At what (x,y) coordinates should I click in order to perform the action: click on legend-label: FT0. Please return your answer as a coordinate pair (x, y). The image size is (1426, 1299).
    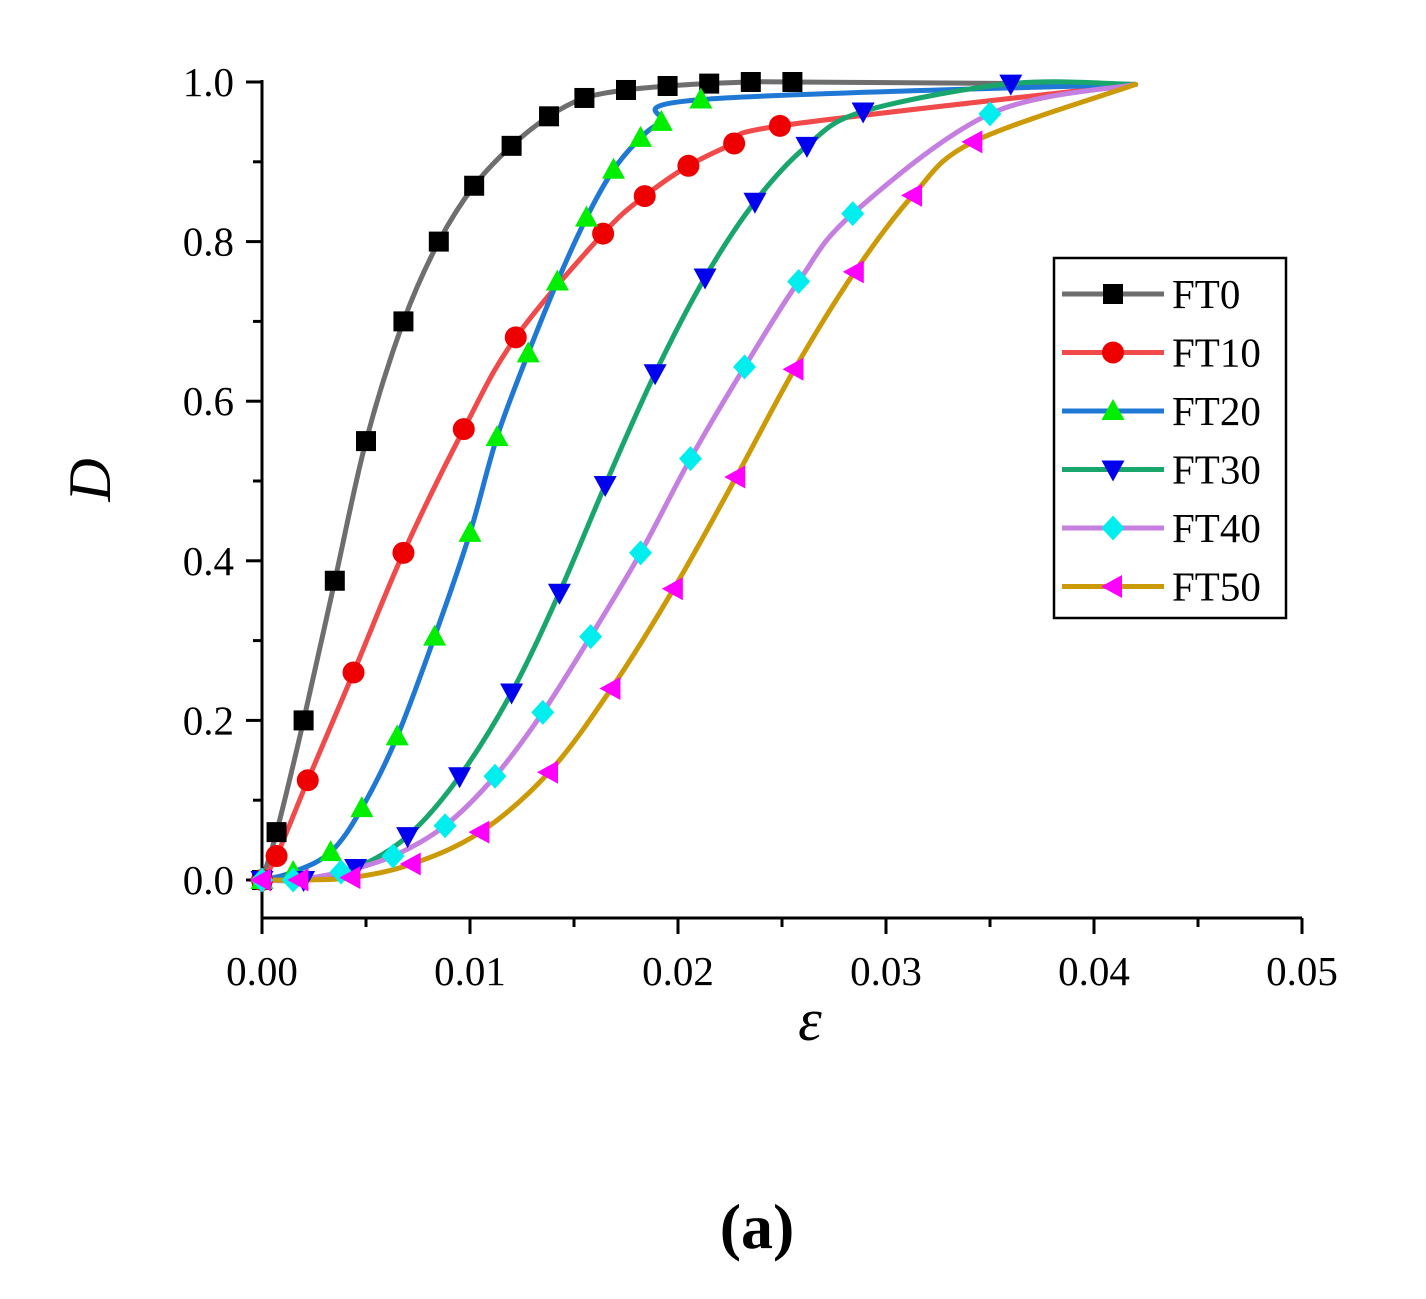
    Looking at the image, I should click on (1206, 294).